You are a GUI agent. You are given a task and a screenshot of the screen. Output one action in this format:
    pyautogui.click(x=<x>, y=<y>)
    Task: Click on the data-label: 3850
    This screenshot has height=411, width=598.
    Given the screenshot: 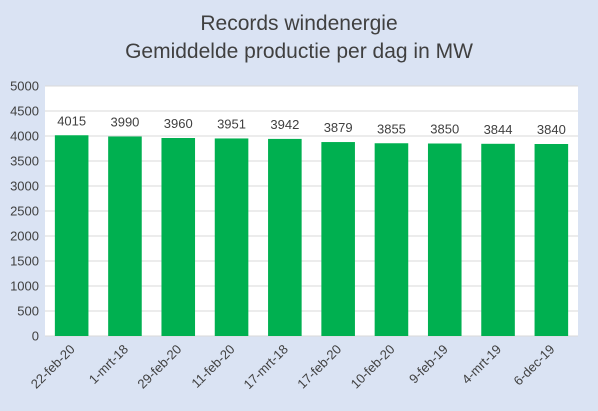 What is the action you would take?
    pyautogui.click(x=444, y=129)
    